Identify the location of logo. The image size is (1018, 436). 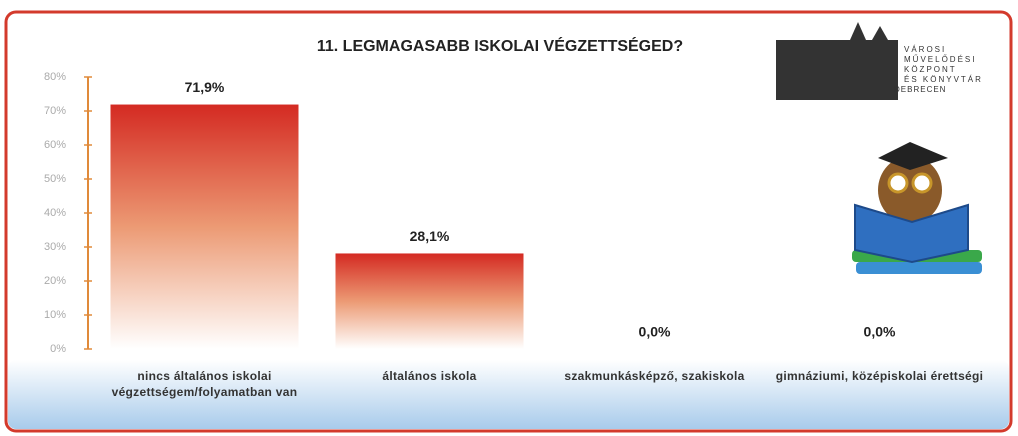
(837, 61).